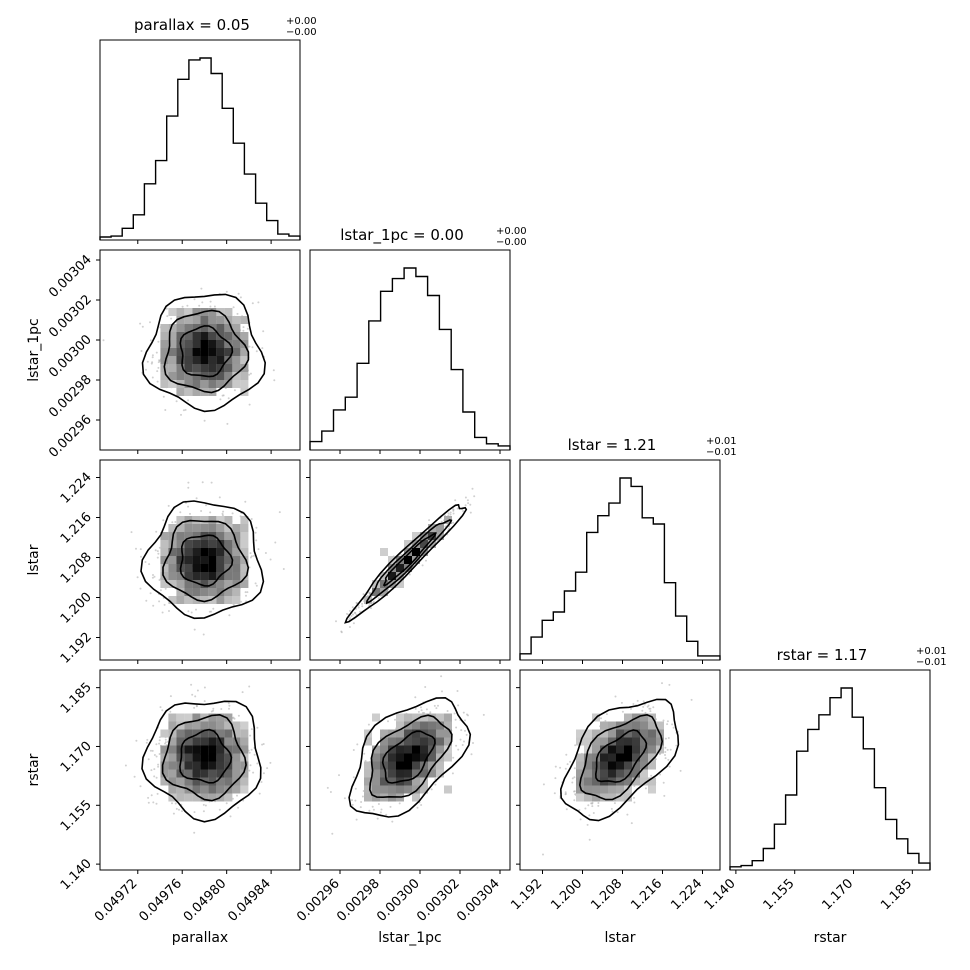 Image resolution: width=970 pixels, height=970 pixels. Describe the element at coordinates (418, 340) in the screenshot. I see `histogram-panel-lstar_1pc: lstar_1pc = 0.00 +0.00−0.00` at that location.